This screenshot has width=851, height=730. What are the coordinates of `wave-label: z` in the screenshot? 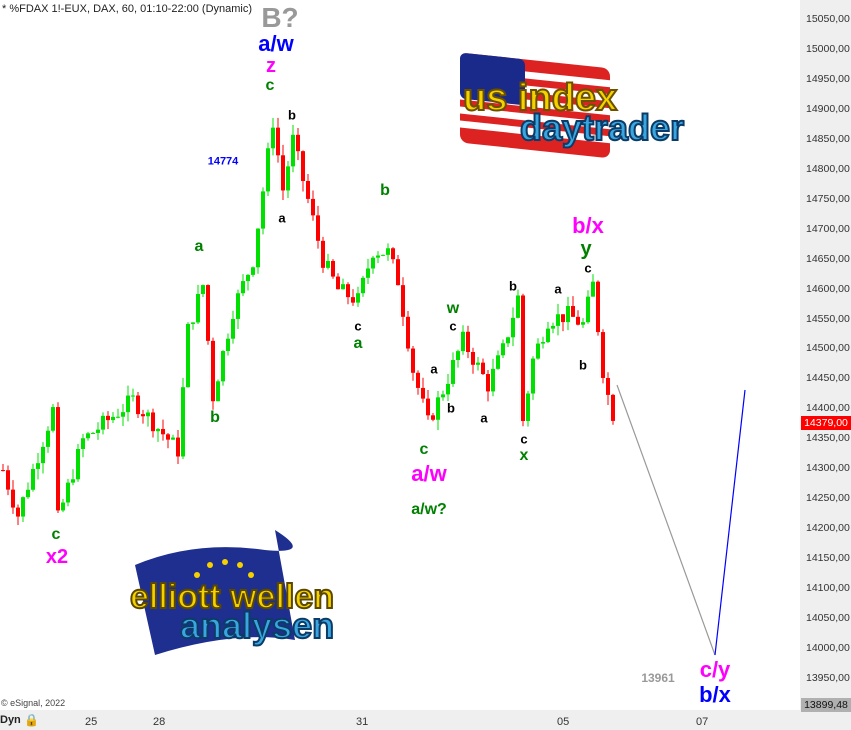 It's located at (271, 66).